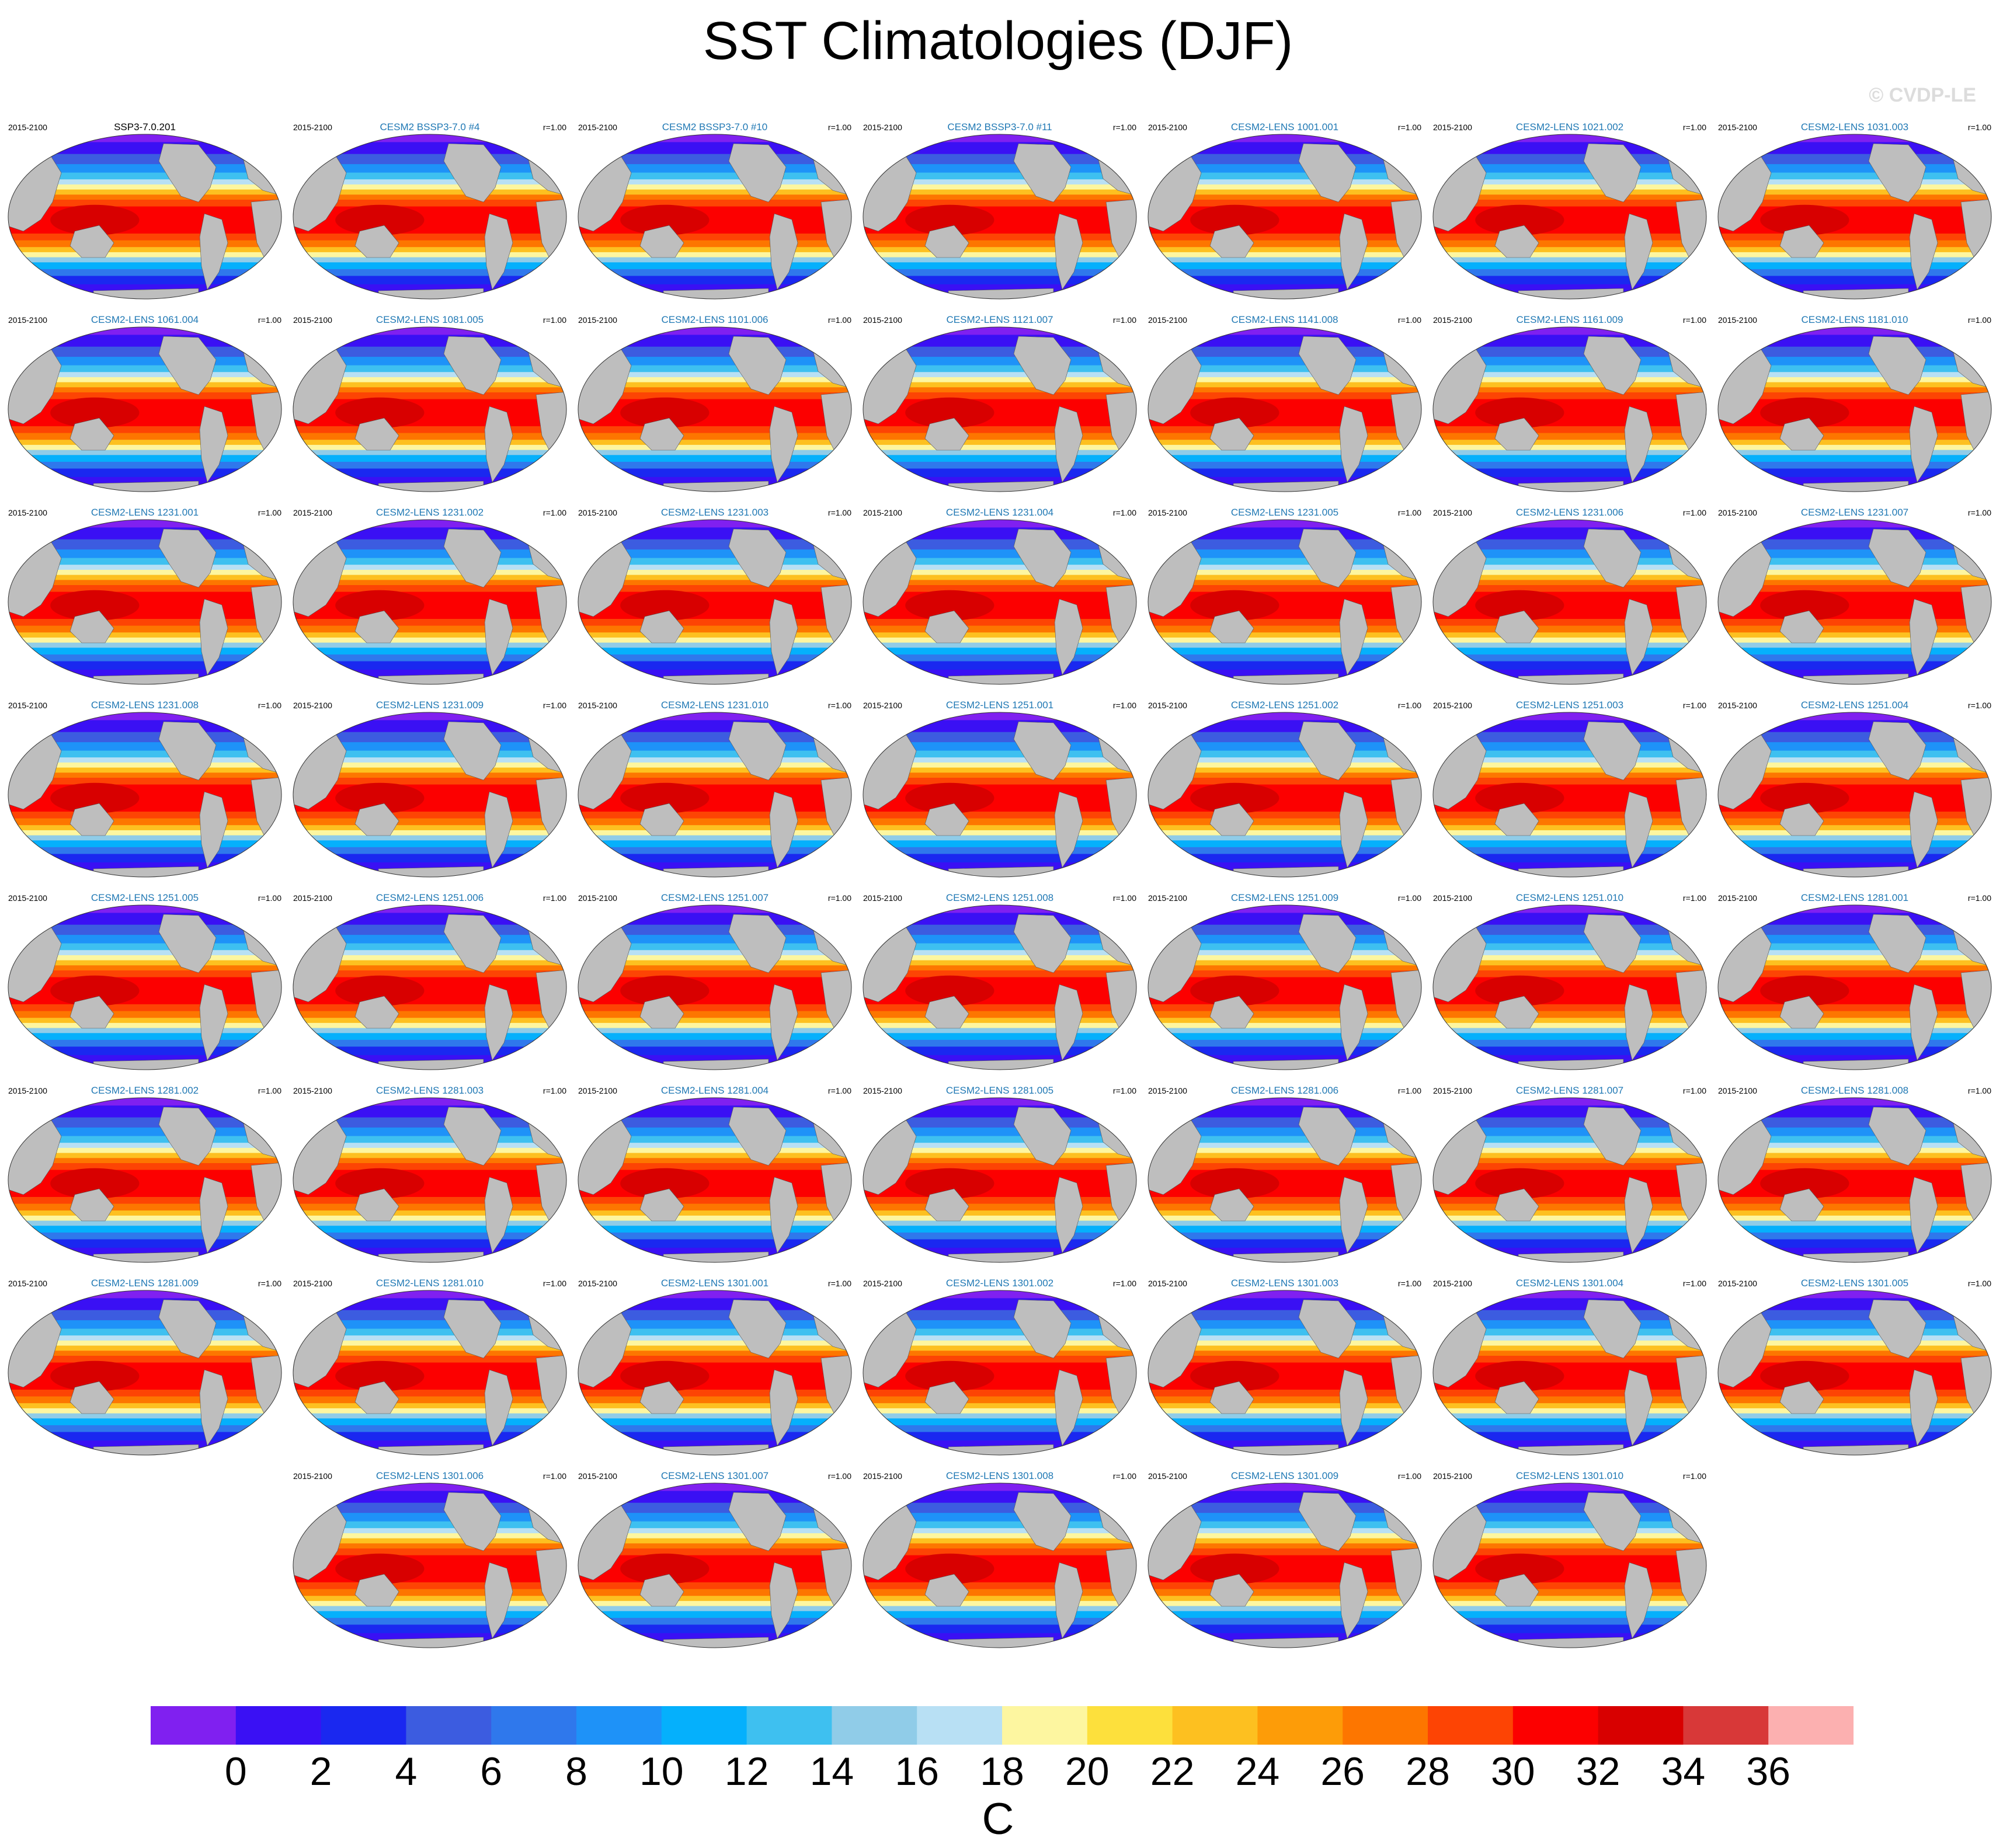 This screenshot has width=1996, height=1848. Describe the element at coordinates (999, 1090) in the screenshot. I see `panel-title: CESM2-LENS 1281.005` at that location.